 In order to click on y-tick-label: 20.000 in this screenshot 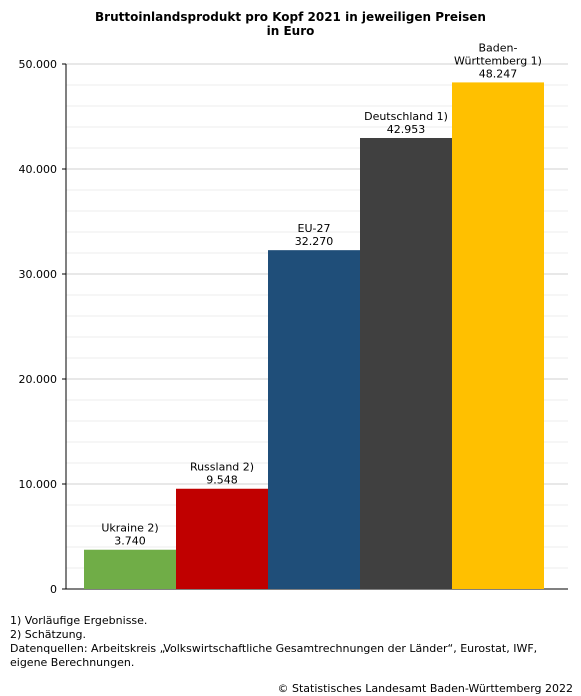, I will do `click(38, 379)`.